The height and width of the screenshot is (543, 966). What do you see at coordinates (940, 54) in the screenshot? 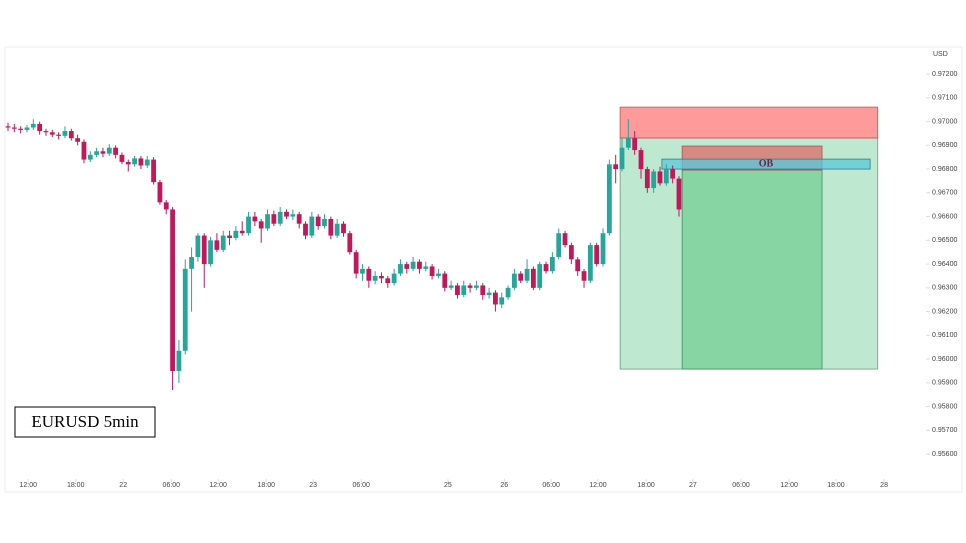
I see `y-axis-label: USD` at bounding box center [940, 54].